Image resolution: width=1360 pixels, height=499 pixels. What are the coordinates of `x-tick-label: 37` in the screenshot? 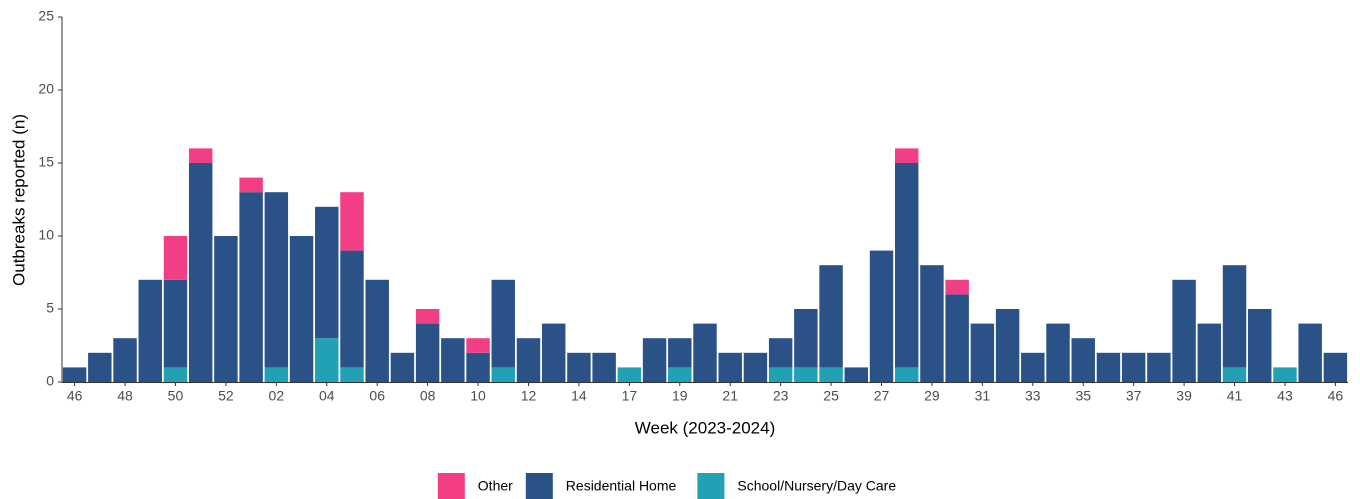 It's located at (1134, 396).